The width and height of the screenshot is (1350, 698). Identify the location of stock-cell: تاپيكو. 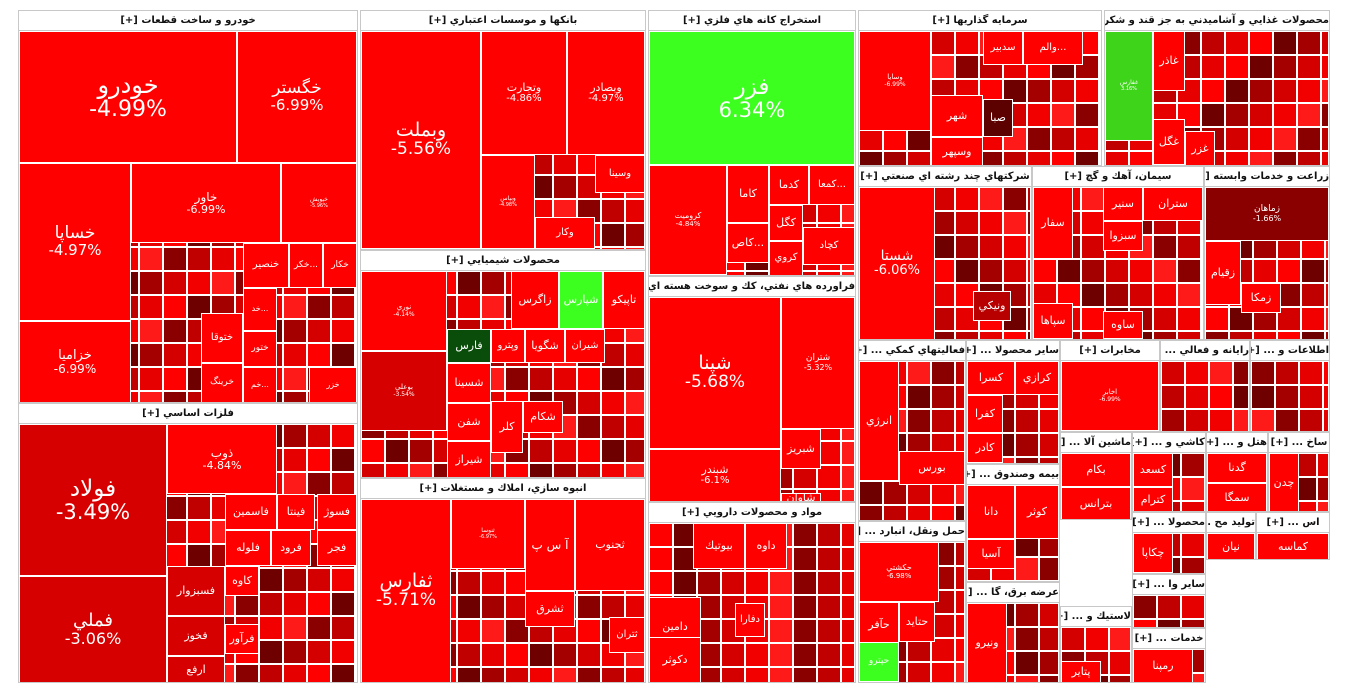
(624, 300).